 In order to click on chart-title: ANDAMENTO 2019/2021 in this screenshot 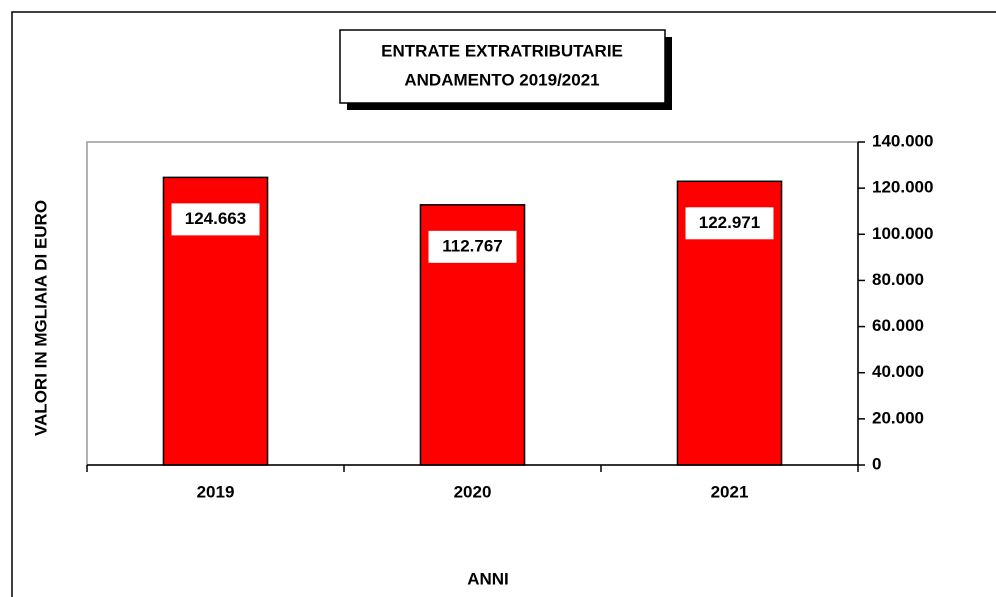, I will do `click(501, 79)`.